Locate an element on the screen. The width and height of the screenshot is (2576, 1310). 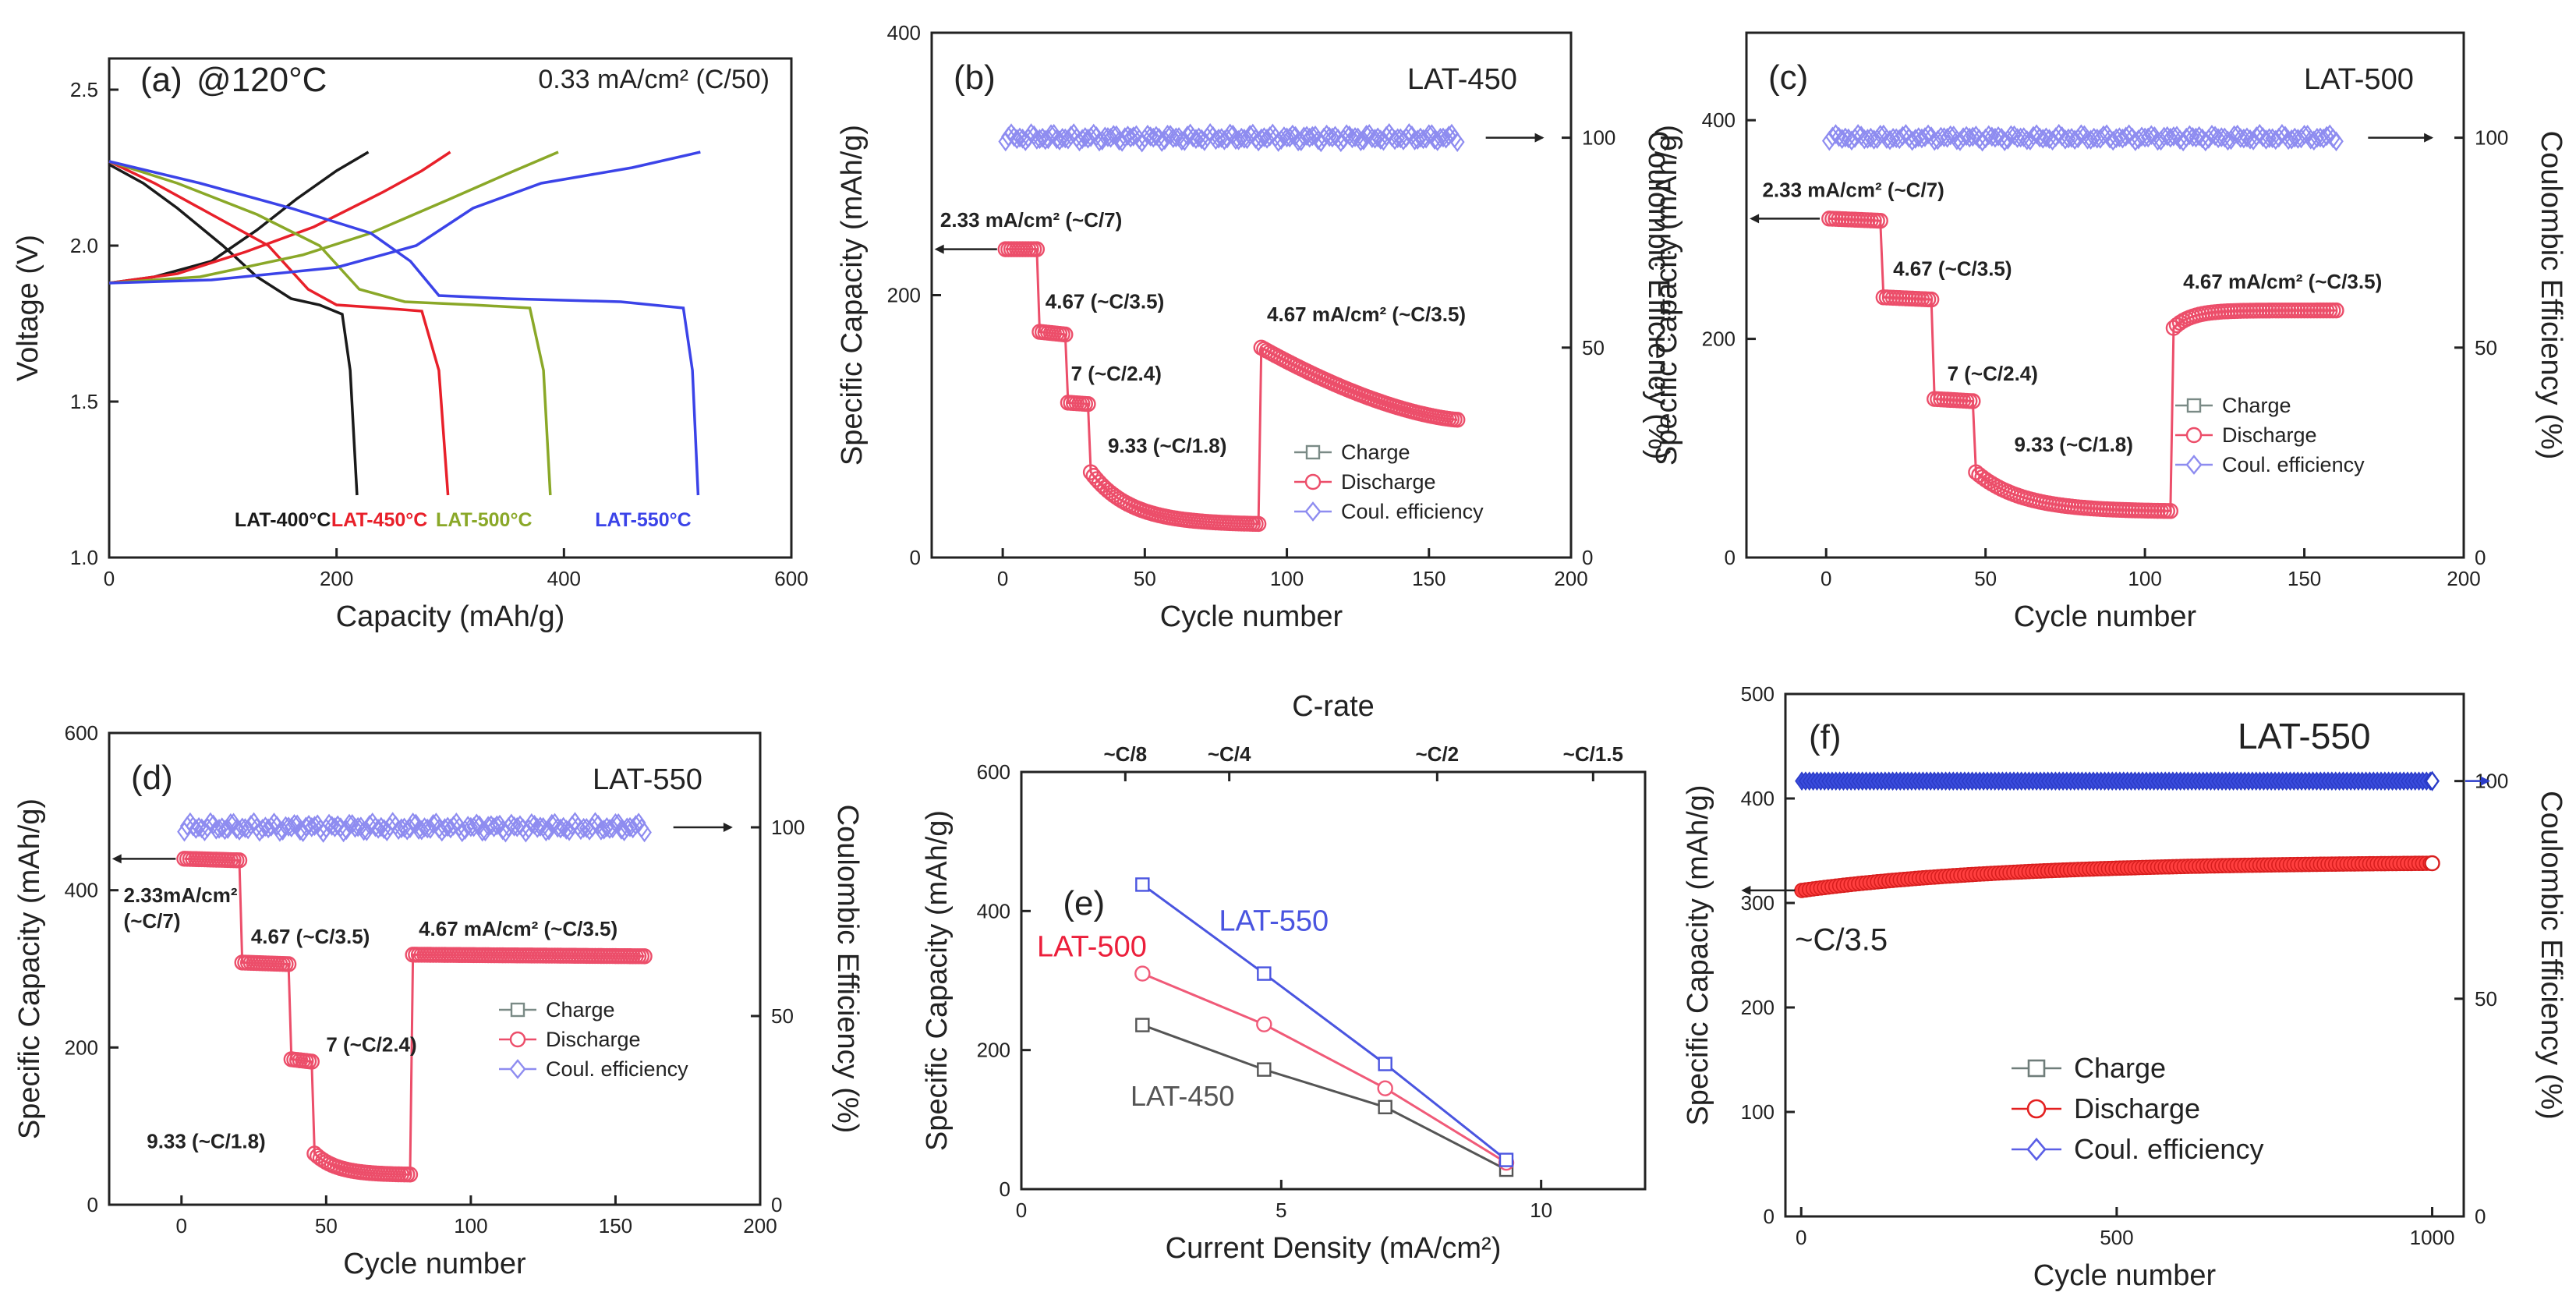
series-label: LAT-500°C is located at coordinates (484, 520).